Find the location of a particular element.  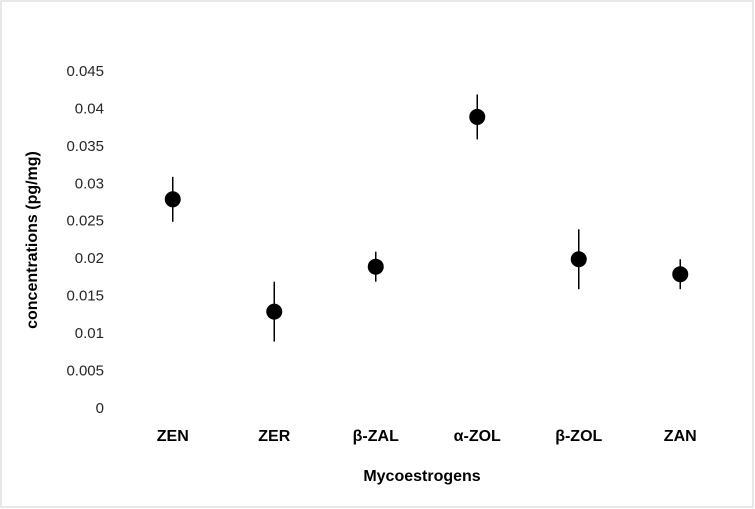

x-axis-title: Mycoestrogens is located at coordinates (421, 476).